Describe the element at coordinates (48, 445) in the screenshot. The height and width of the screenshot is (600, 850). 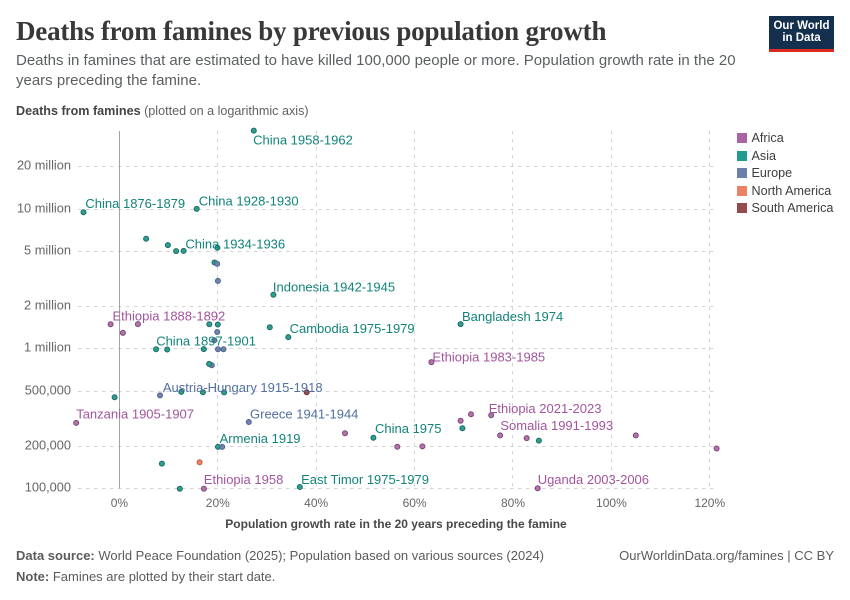
I see `svg-text: 200,000` at that location.